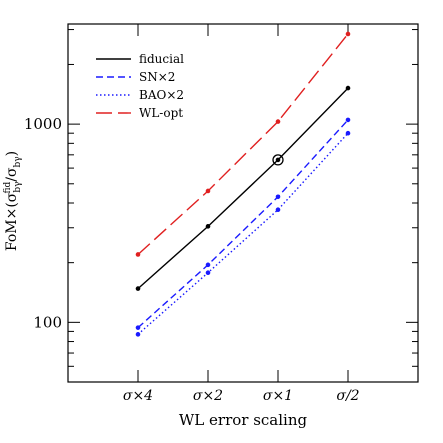  I want to click on x-tick-label: σ/2, so click(347, 396).